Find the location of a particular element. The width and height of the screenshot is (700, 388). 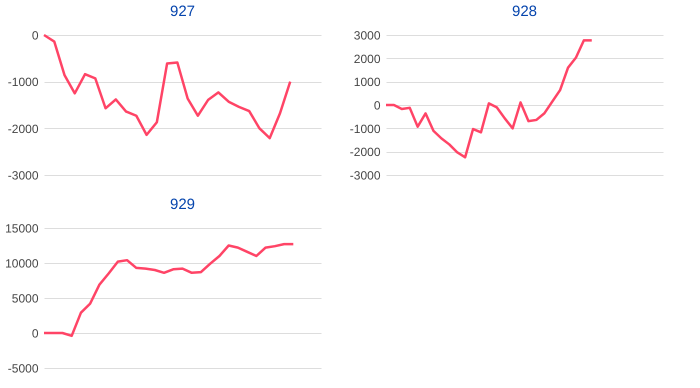

y-tick-label: 3000 is located at coordinates (367, 35).